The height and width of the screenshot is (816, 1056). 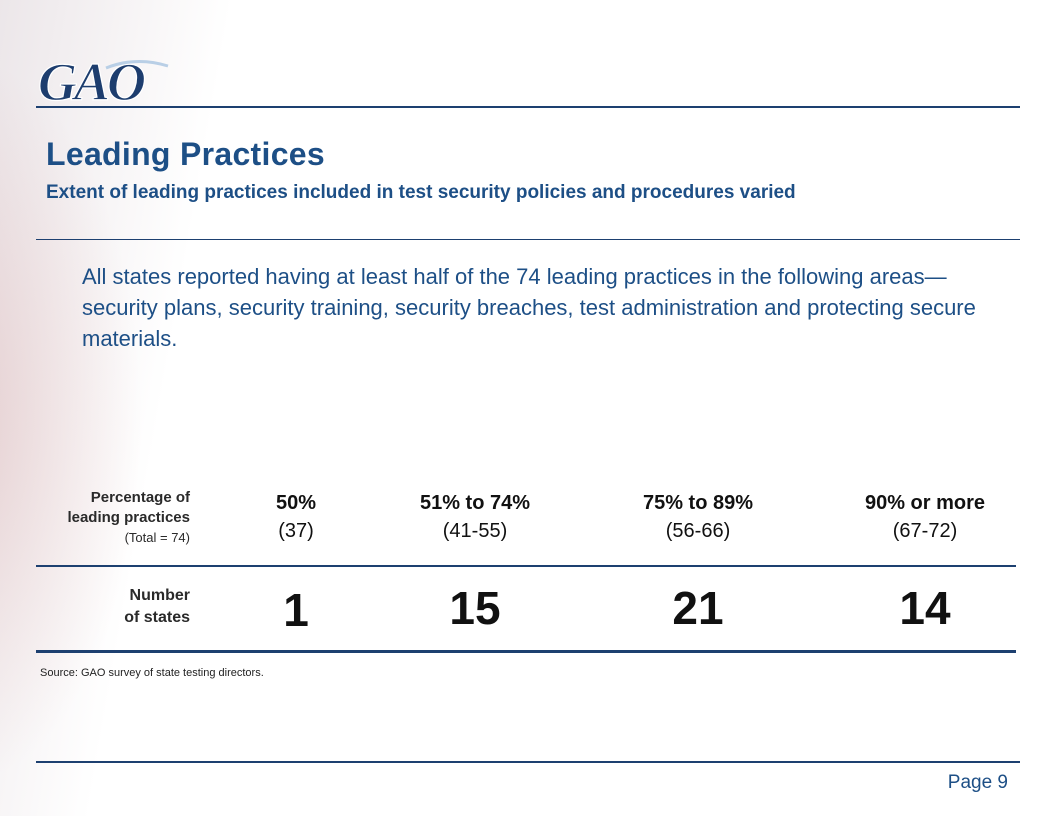 What do you see at coordinates (698, 517) in the screenshot?
I see `column-header: 75% to 89% (56-66)` at bounding box center [698, 517].